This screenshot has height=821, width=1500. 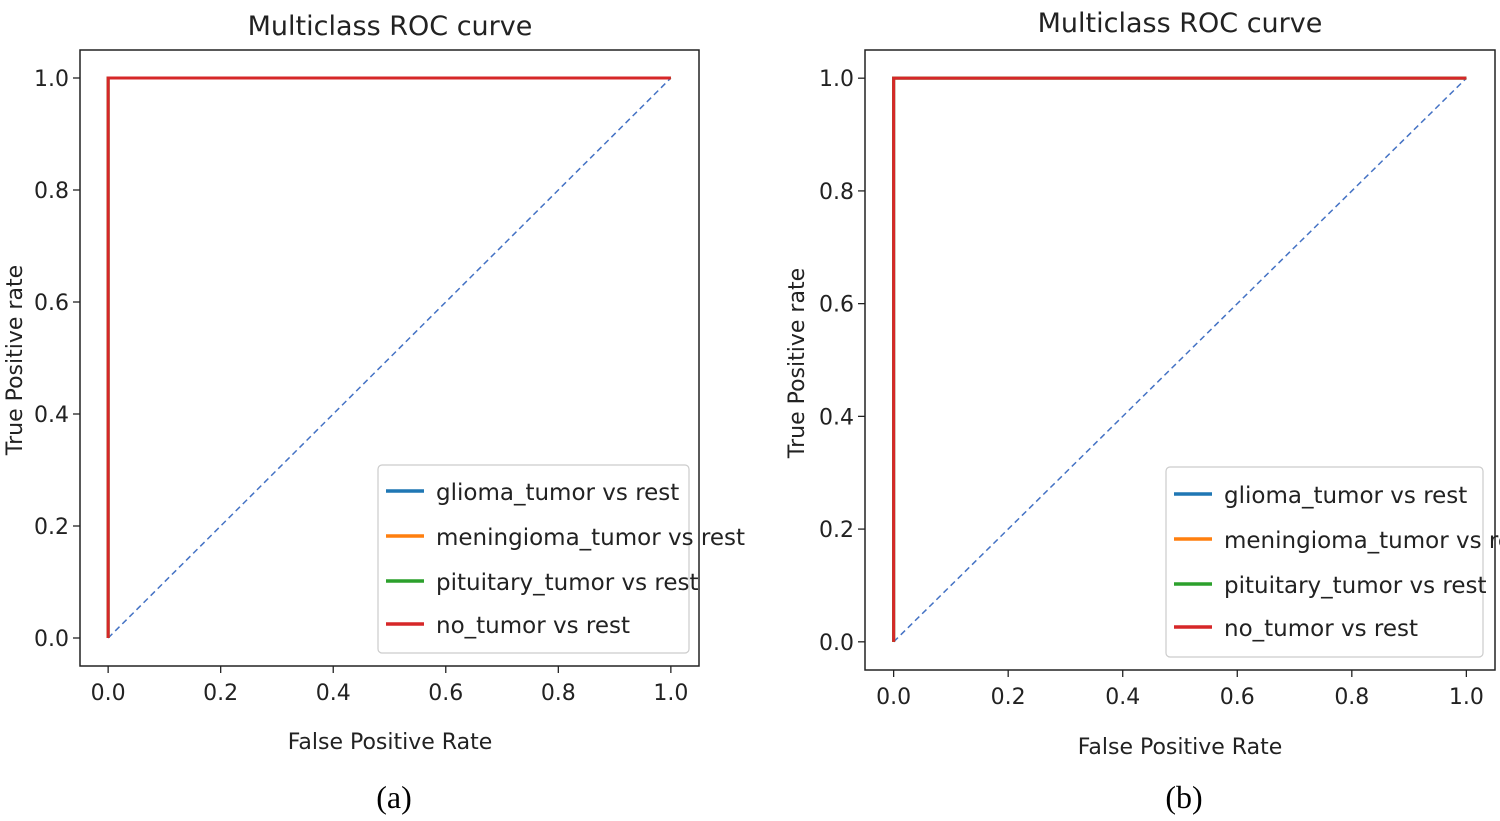 I want to click on panel-caption: (a), so click(x=394, y=797).